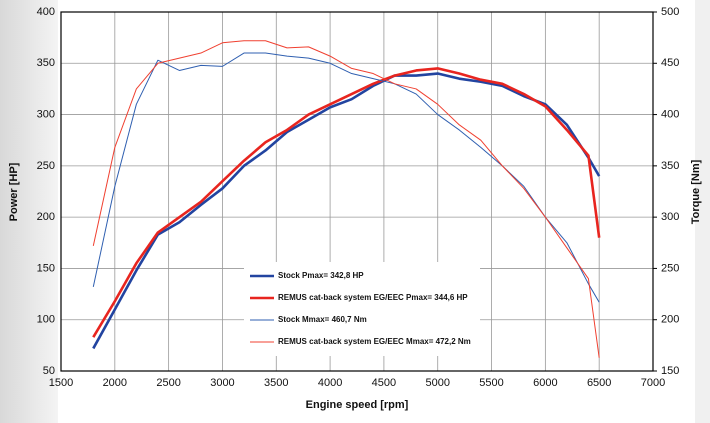 The image size is (710, 423). I want to click on x-tick-label: 2500, so click(168, 383).